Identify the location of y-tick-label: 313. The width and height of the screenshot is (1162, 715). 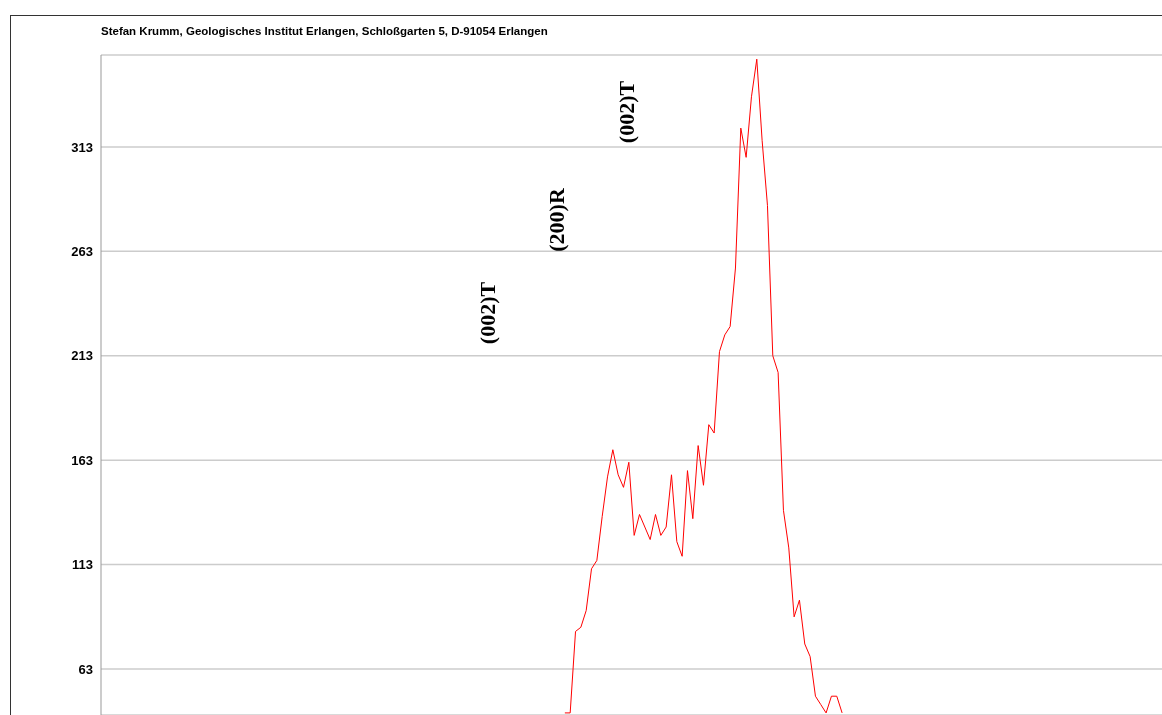
(82, 147).